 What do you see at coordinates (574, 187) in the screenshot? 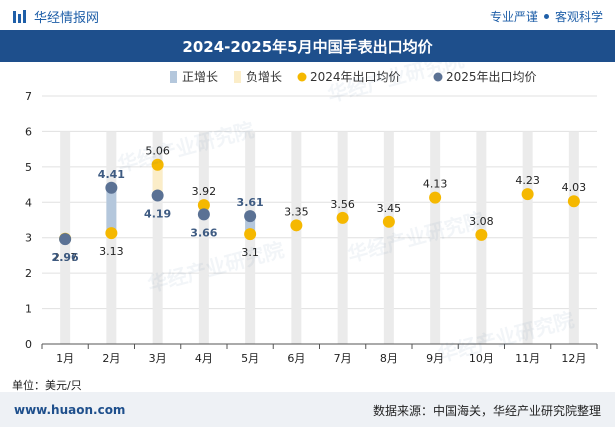
I see `data-label-2024: 4.03` at bounding box center [574, 187].